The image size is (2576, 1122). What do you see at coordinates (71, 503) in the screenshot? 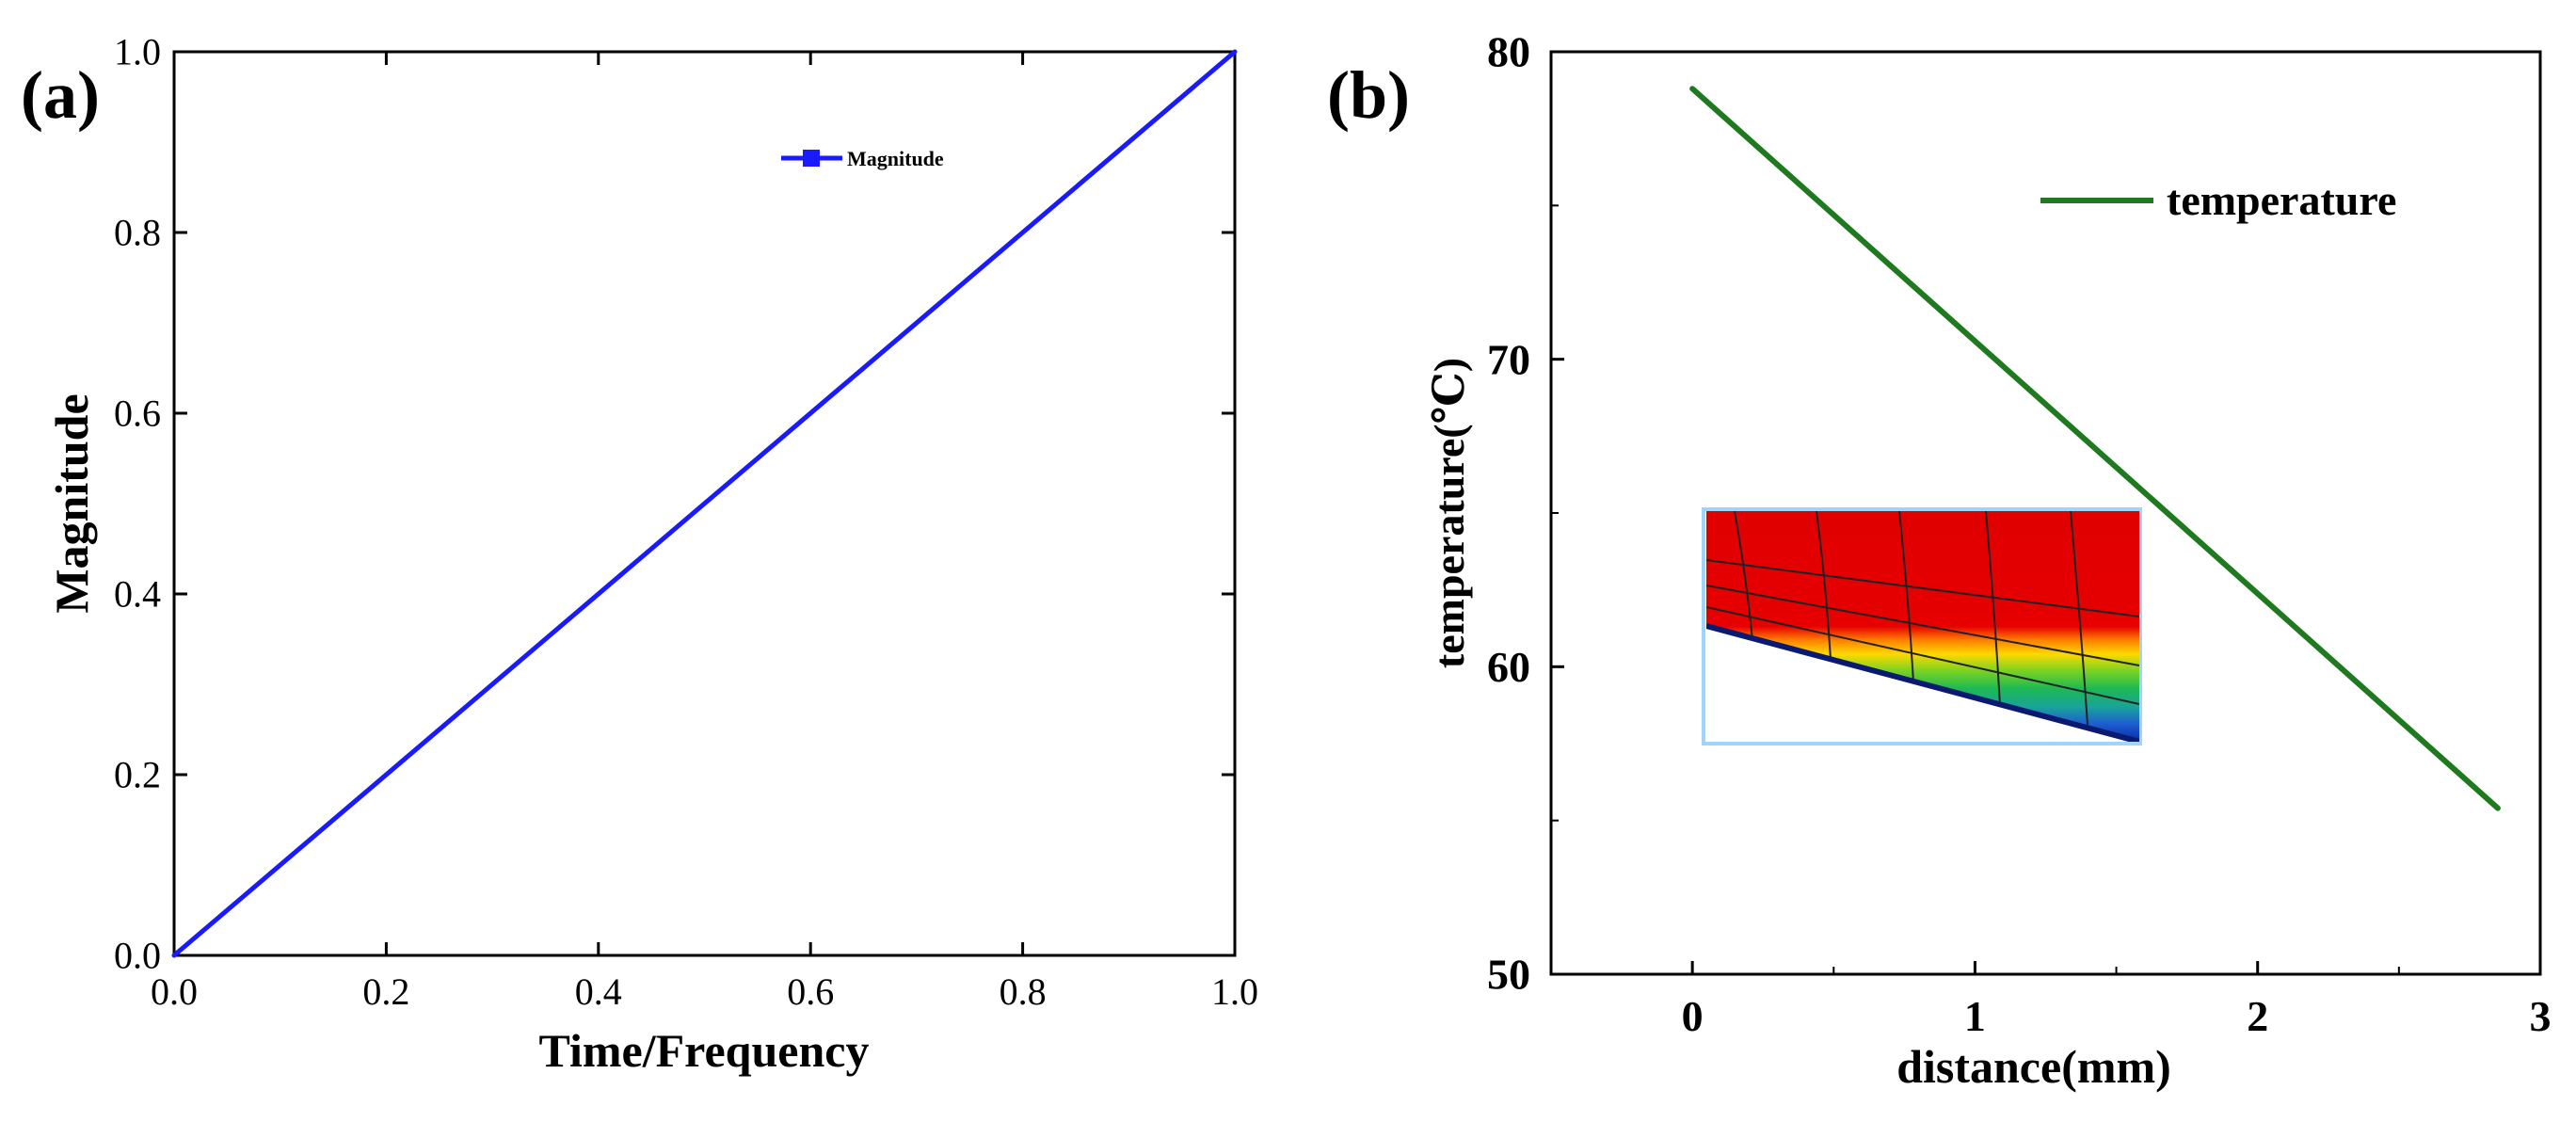
I see `panel-a-y-axis-label: Magnitude` at bounding box center [71, 503].